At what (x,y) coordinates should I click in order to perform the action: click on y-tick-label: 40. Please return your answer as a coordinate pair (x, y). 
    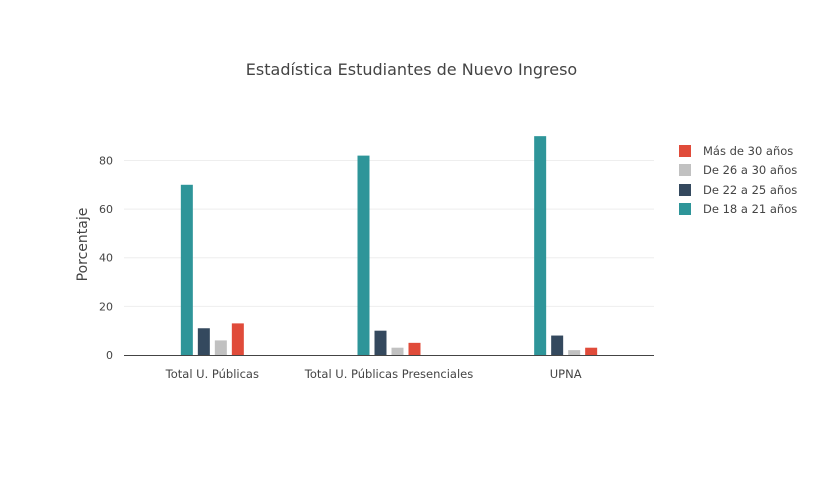
    Looking at the image, I should click on (106, 258).